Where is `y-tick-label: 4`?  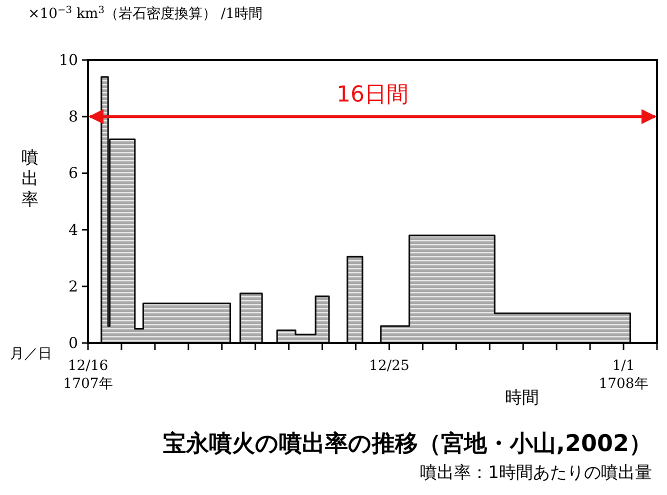
y-tick-label: 4 is located at coordinates (73, 229).